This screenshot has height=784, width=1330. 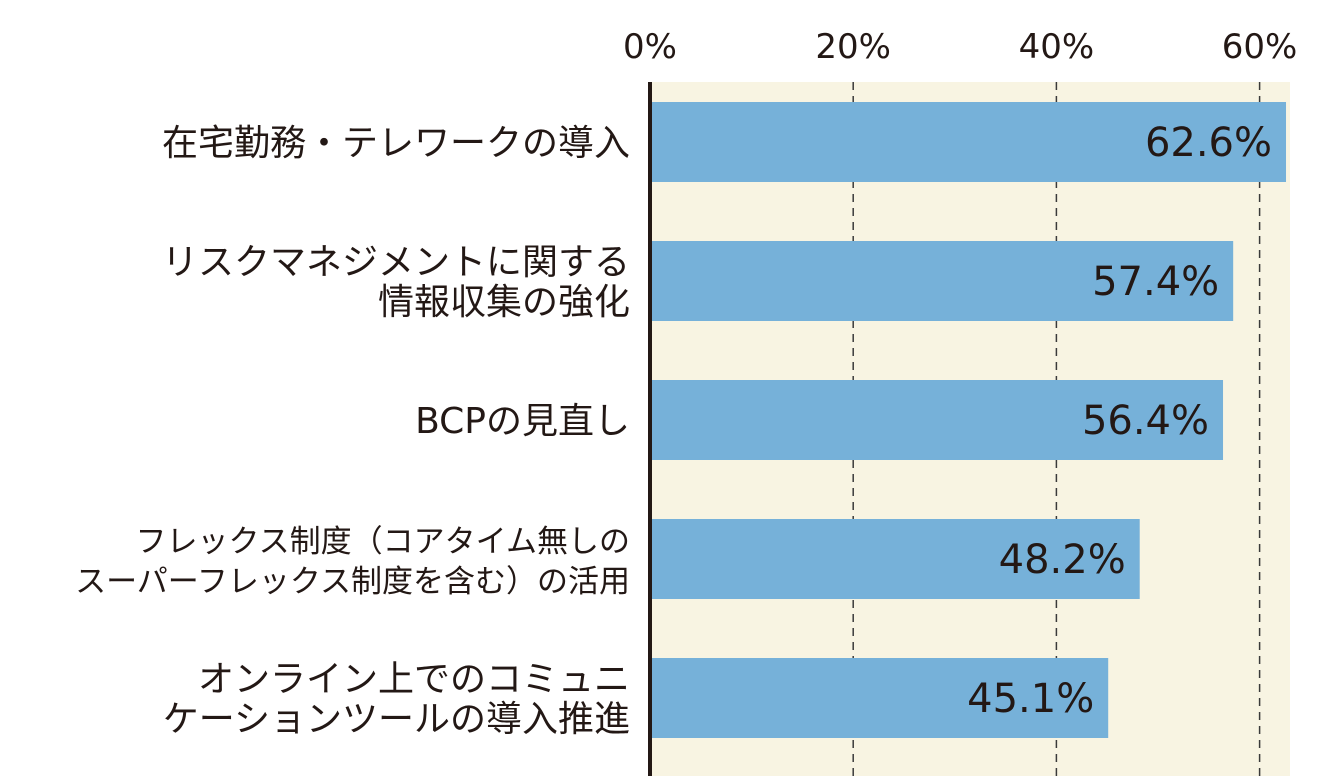 I want to click on category-label-4-line-1: フレックス制度（コアタイム無しの, so click(x=383, y=542).